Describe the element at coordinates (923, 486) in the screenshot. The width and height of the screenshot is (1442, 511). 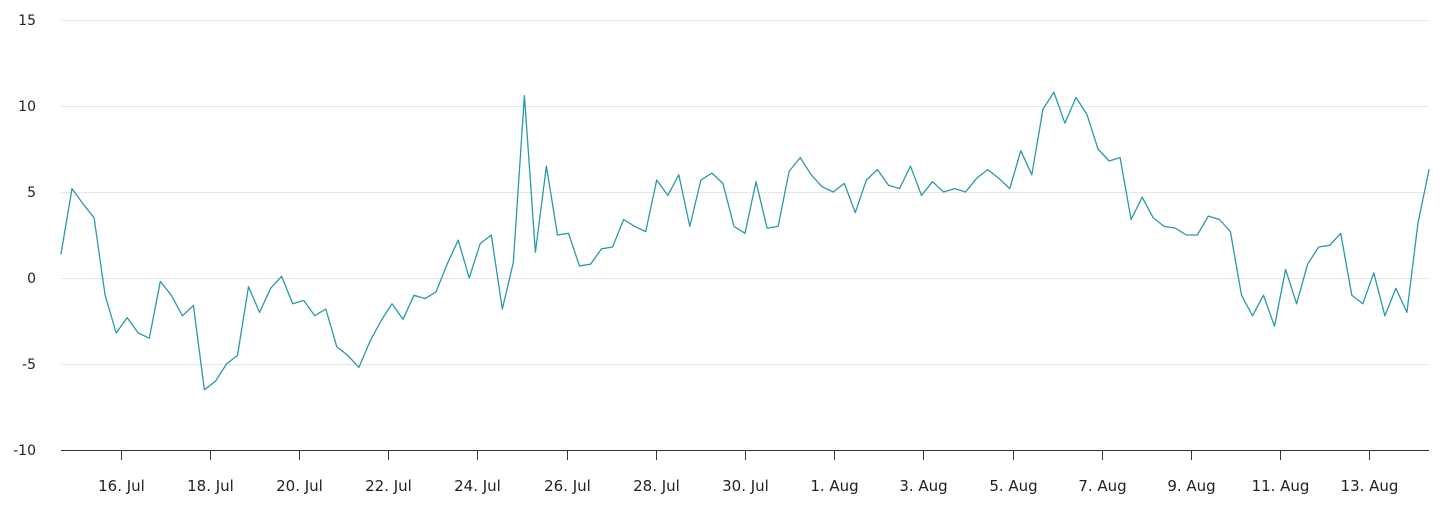
I see `x-tick-label: 3. Aug` at that location.